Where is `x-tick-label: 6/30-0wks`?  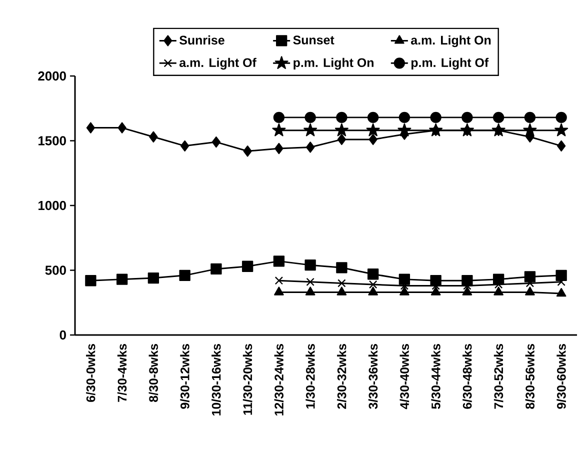 x-tick-label: 6/30-0wks is located at coordinates (91, 373).